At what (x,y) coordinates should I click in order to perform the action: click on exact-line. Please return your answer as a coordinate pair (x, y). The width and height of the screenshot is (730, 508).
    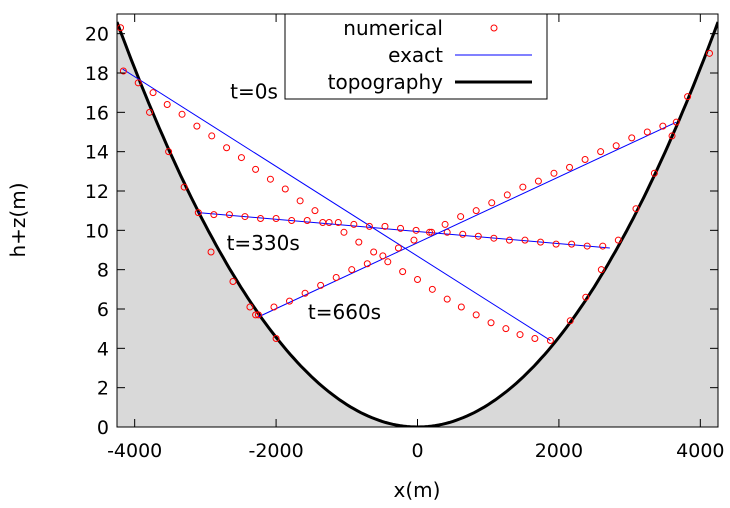
    Looking at the image, I should click on (404, 230).